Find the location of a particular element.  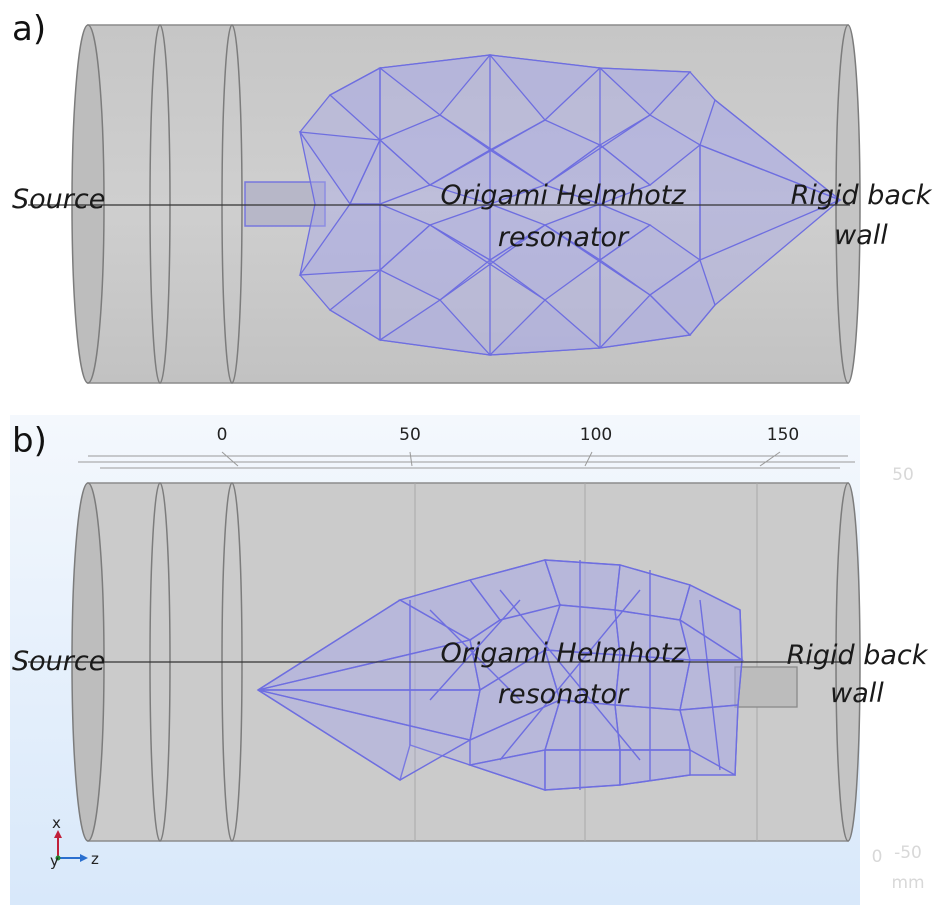

side-tick: 0 is located at coordinates (877, 857).